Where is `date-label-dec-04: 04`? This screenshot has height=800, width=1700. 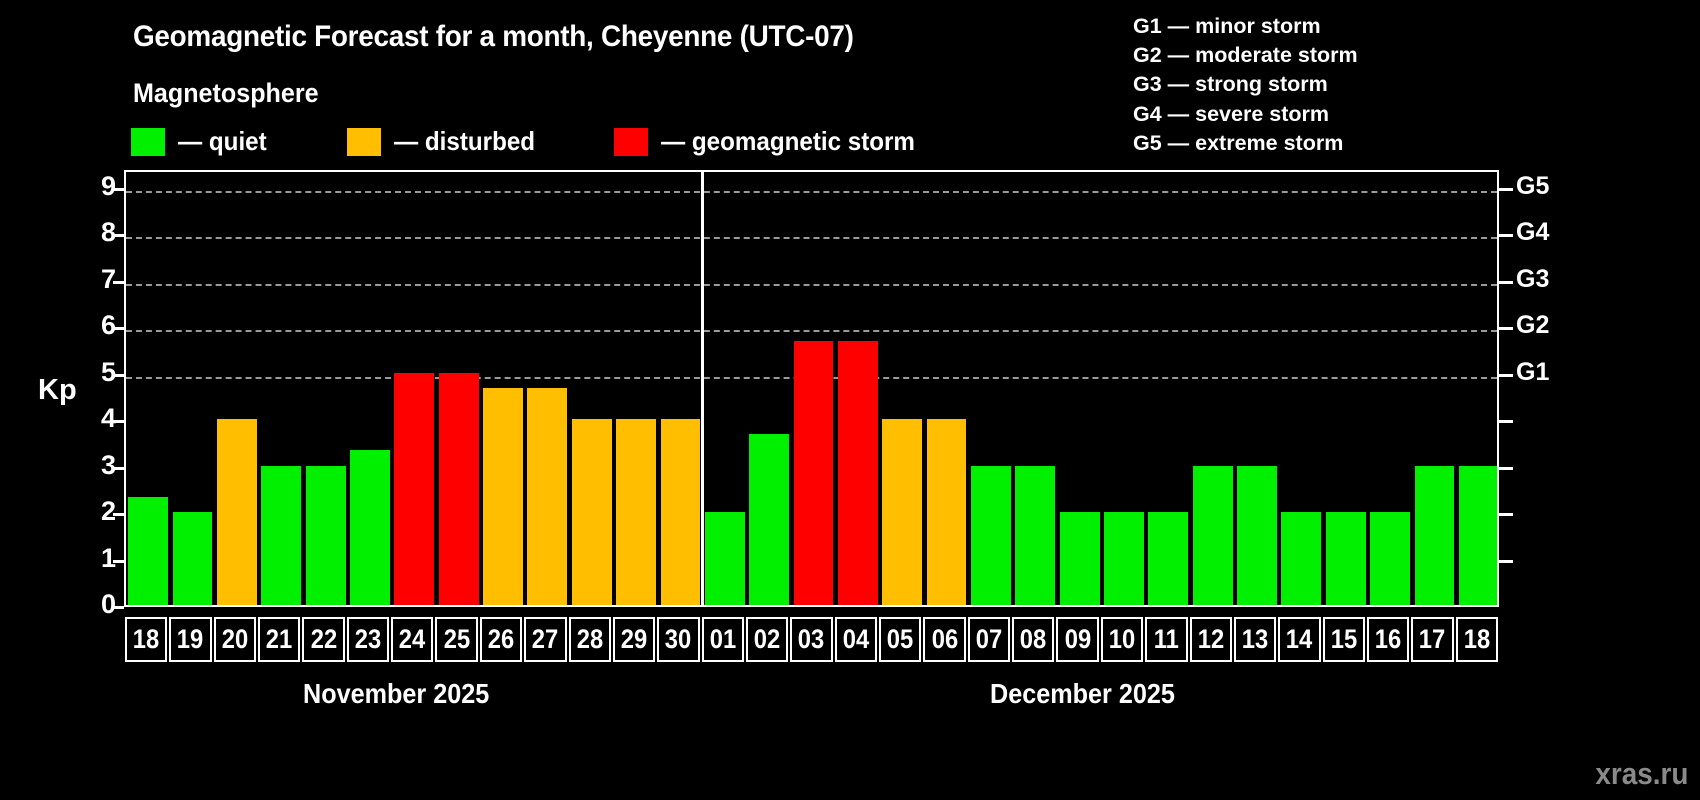 date-label-dec-04: 04 is located at coordinates (856, 639).